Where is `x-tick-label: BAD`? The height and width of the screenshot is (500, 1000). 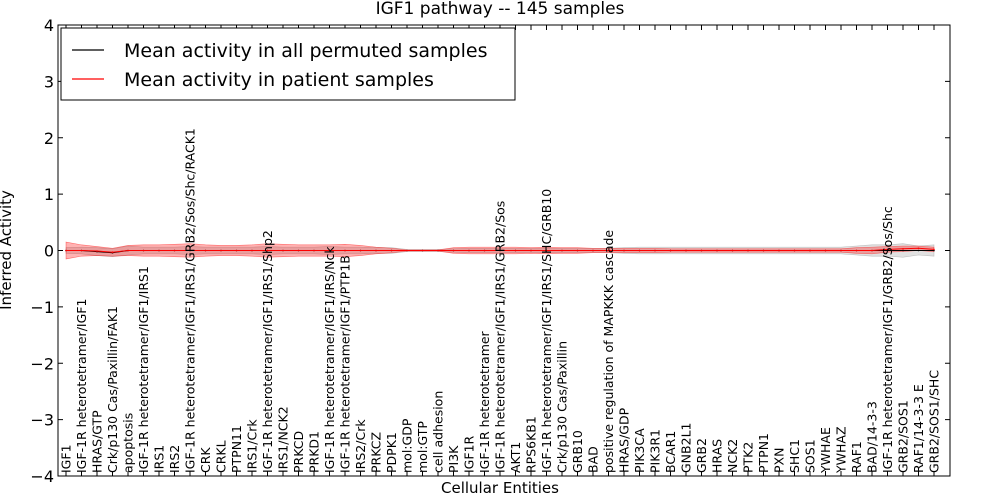
x-tick-label: BAD is located at coordinates (593, 459).